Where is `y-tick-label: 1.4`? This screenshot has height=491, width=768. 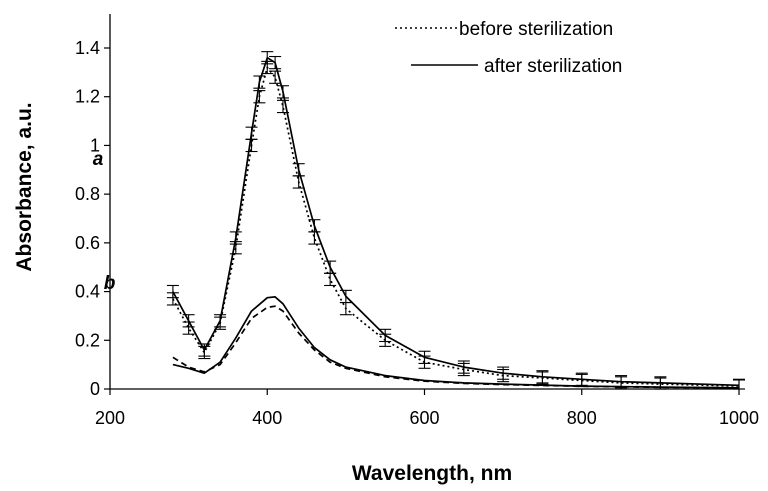
y-tick-label: 1.4 is located at coordinates (87, 48).